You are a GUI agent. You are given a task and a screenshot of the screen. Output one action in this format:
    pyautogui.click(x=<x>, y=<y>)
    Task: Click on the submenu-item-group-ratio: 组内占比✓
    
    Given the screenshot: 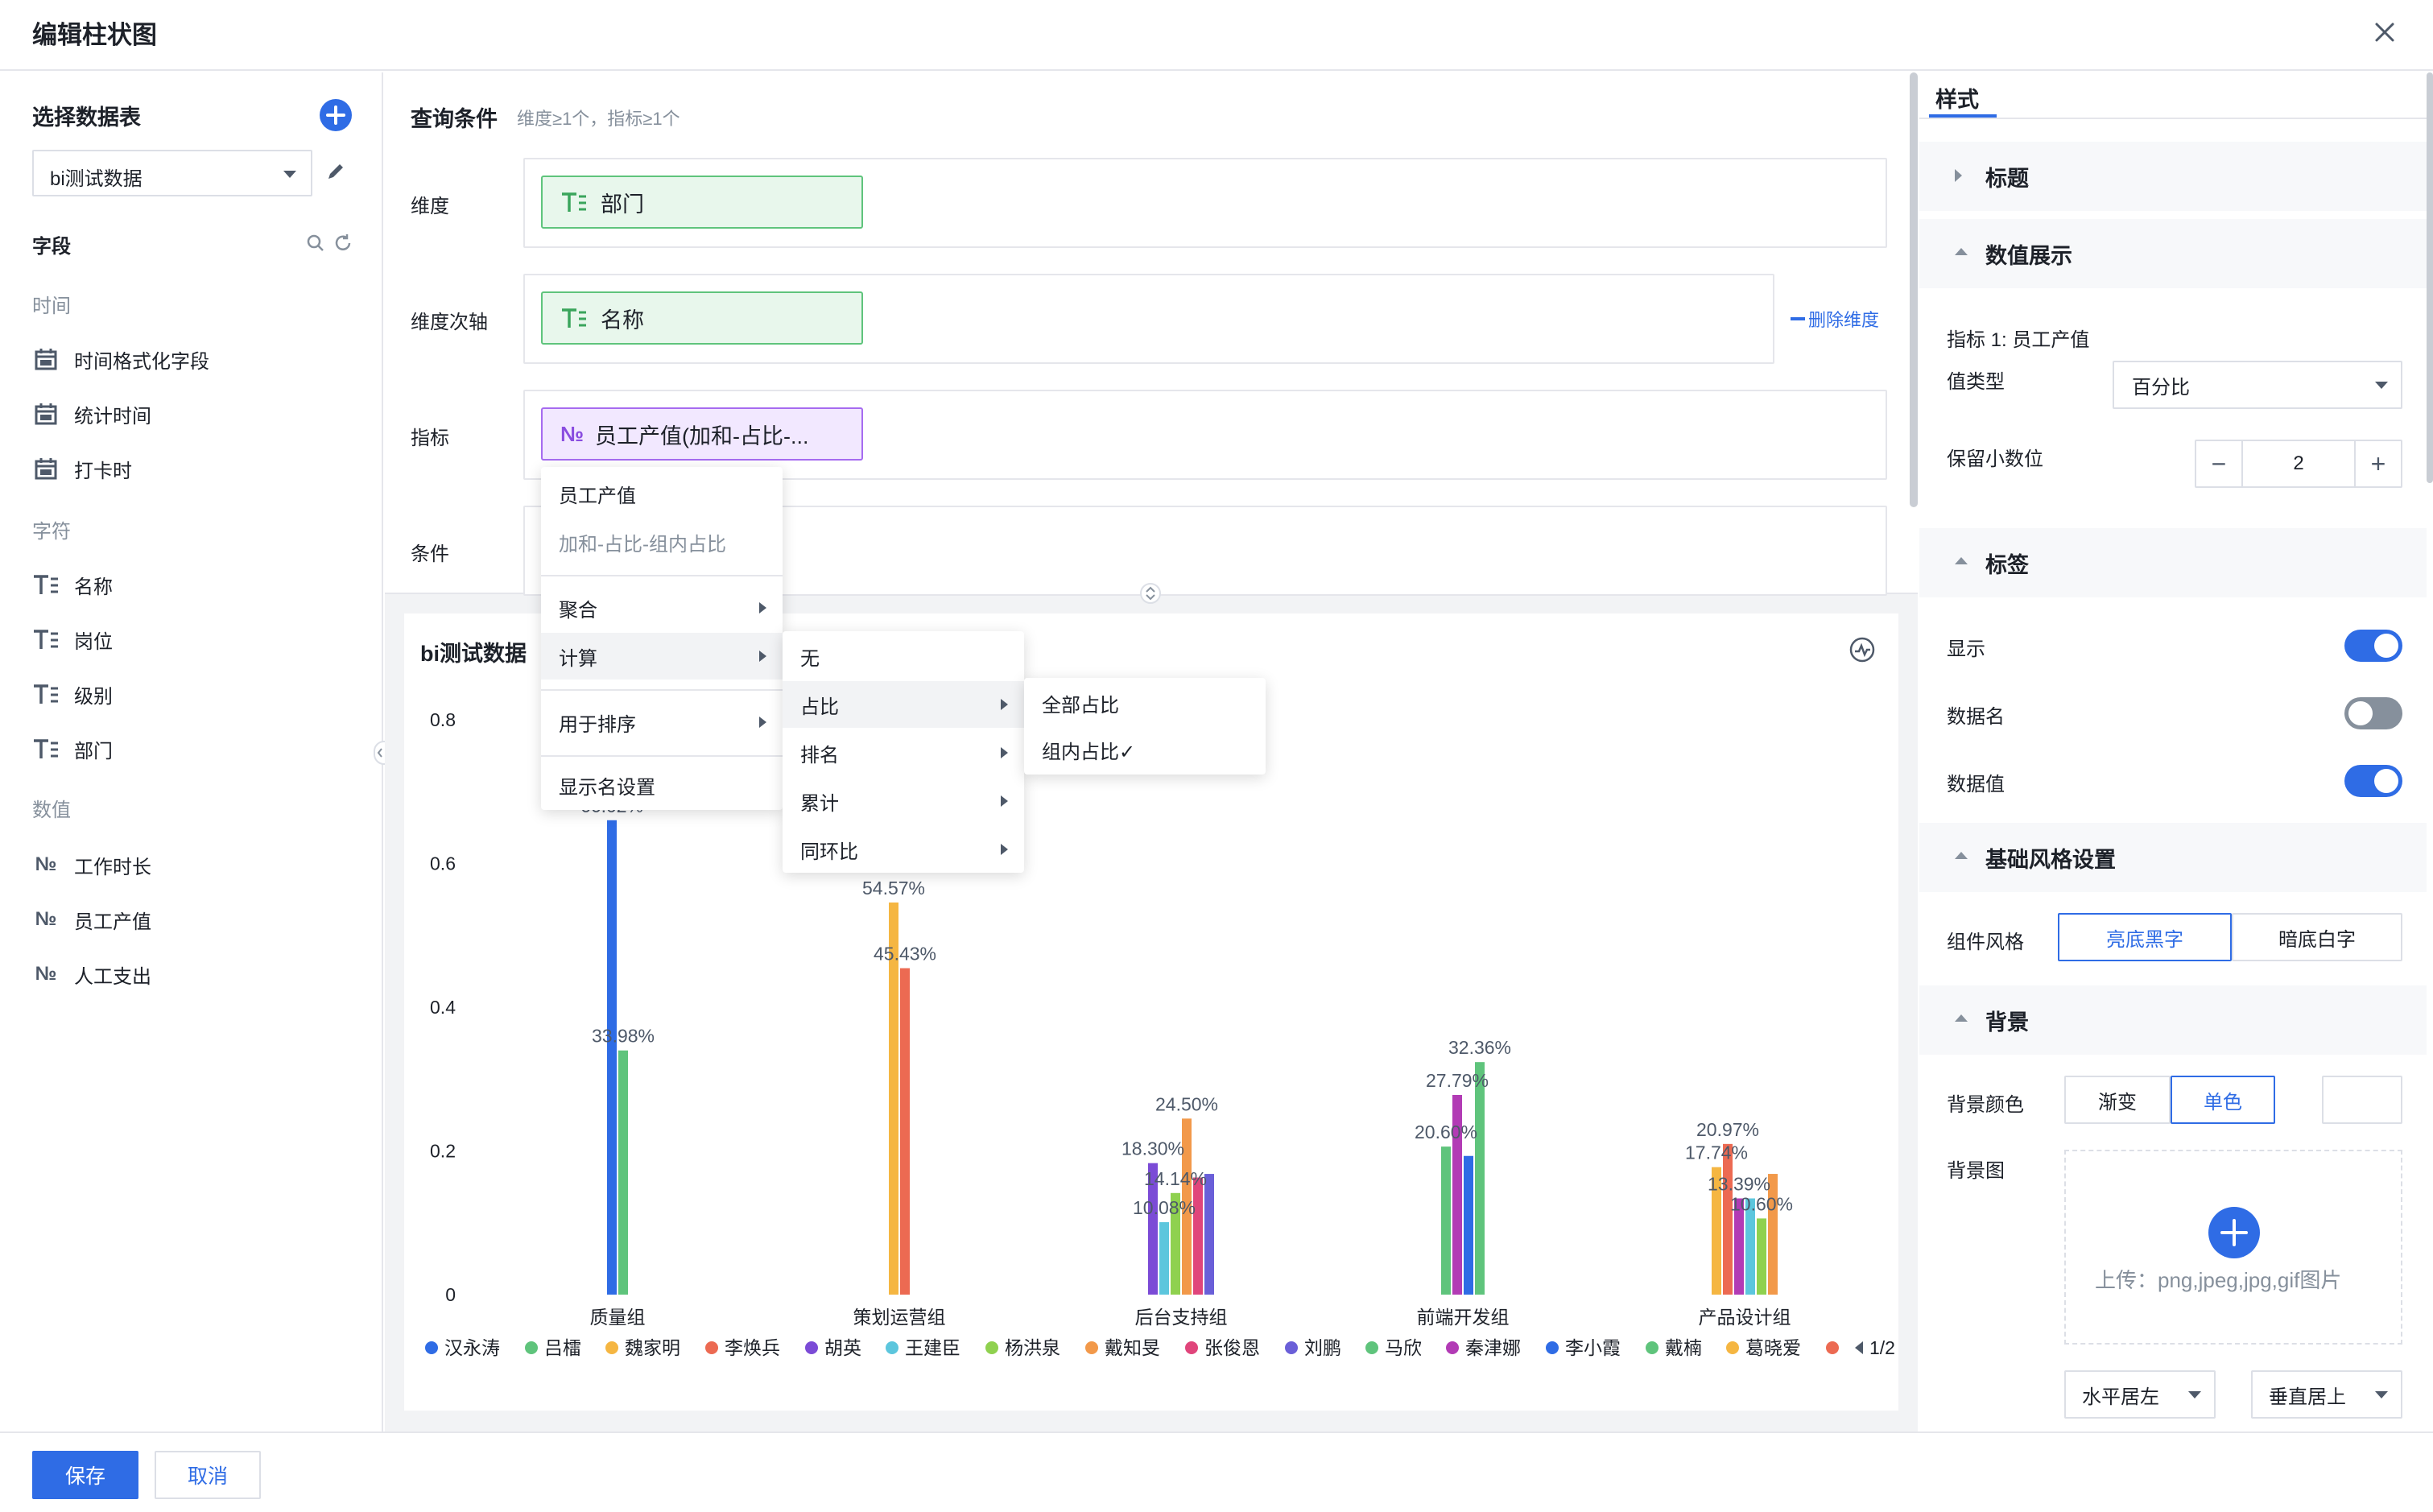 What is the action you would take?
    pyautogui.click(x=1145, y=749)
    